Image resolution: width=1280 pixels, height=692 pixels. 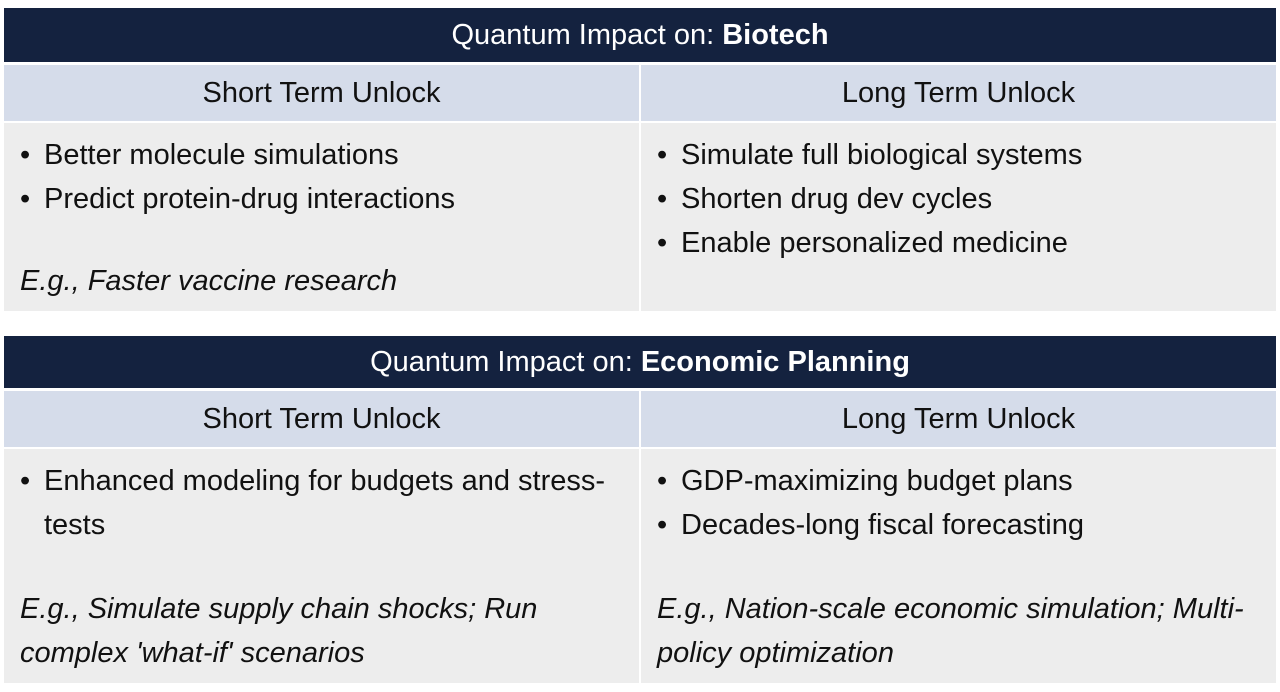 I want to click on panel-title: Quantum Impact on: Economic Planning, so click(x=640, y=362).